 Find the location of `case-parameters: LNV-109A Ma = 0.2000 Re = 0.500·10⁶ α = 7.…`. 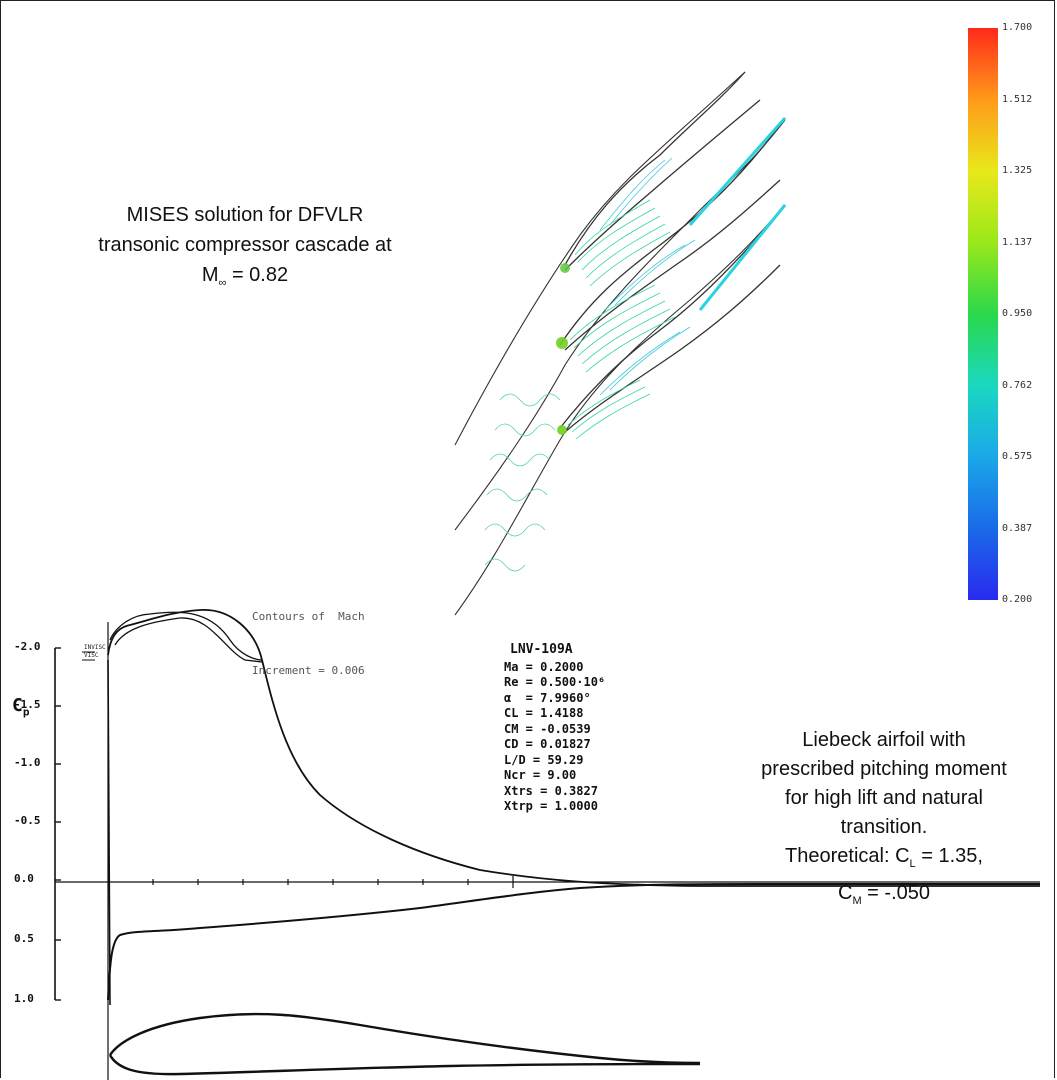

case-parameters: LNV-109A Ma = 0.2000 Re = 0.500·10⁶ α = 7.… is located at coordinates (554, 728).